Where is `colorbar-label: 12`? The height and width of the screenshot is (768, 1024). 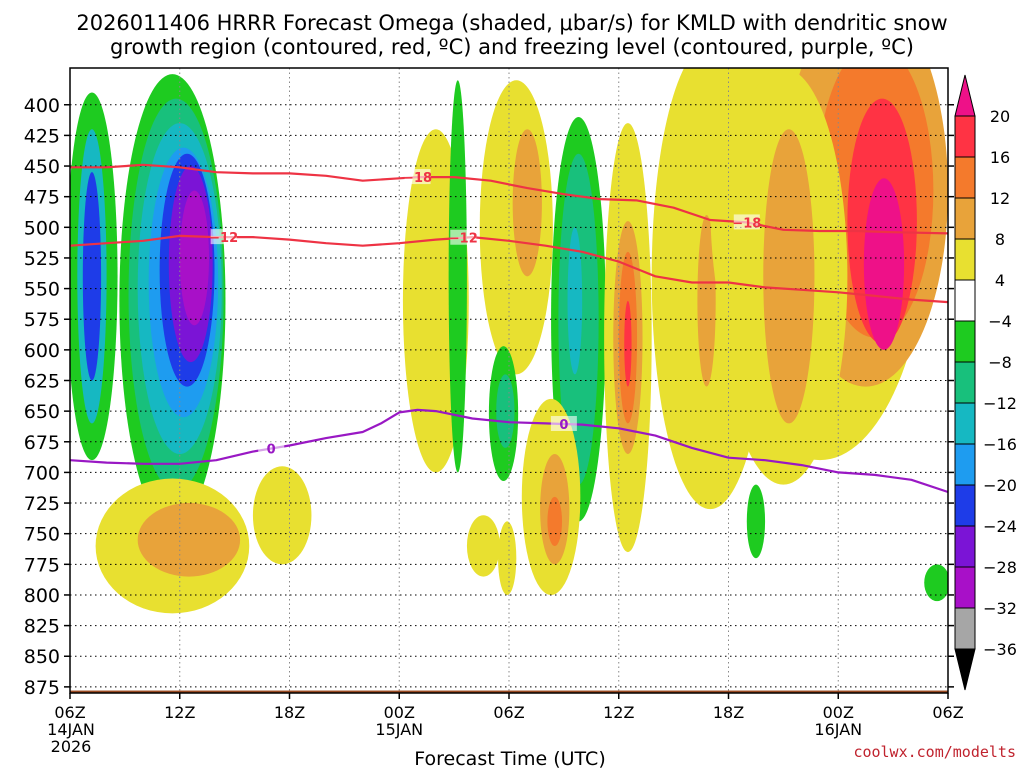
colorbar-label: 12 is located at coordinates (1000, 198).